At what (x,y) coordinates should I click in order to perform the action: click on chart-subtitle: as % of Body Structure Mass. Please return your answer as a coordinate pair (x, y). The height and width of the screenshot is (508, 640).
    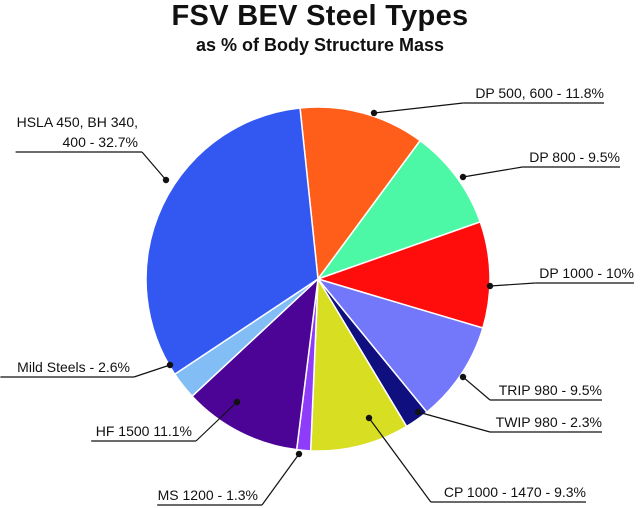
    Looking at the image, I should click on (320, 45).